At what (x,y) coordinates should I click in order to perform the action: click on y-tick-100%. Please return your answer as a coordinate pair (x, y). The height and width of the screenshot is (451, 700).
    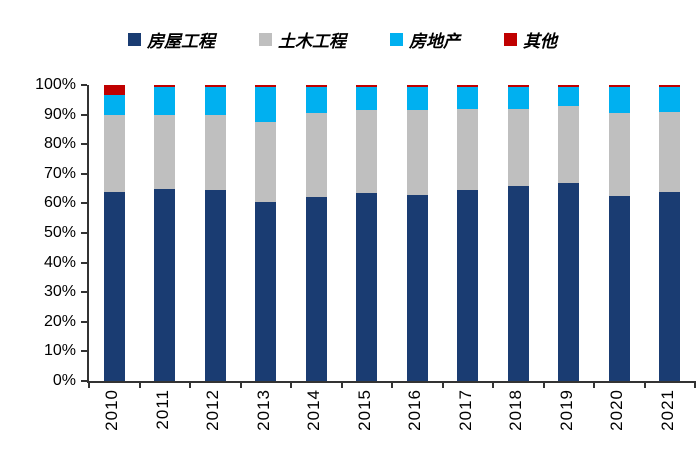
    Looking at the image, I should click on (84, 85).